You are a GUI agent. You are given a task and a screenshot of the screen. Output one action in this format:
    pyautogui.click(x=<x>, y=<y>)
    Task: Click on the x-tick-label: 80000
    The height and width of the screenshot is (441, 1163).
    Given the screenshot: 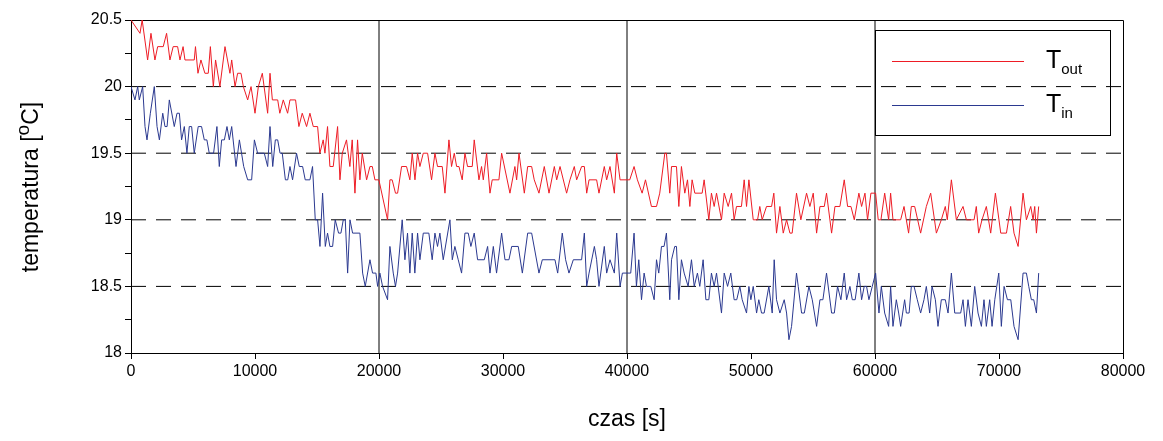 What is the action you would take?
    pyautogui.click(x=1123, y=371)
    